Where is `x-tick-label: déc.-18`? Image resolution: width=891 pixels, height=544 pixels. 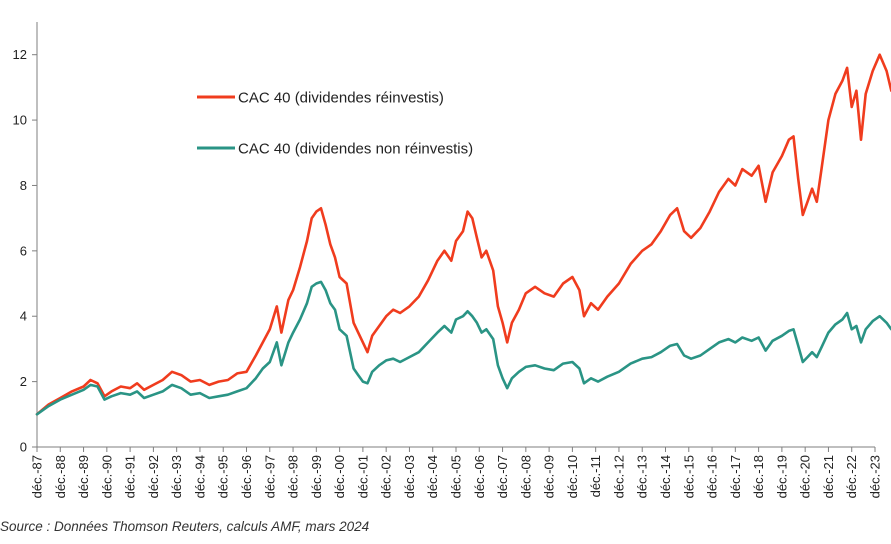 x-tick-label: déc.-18 is located at coordinates (758, 476).